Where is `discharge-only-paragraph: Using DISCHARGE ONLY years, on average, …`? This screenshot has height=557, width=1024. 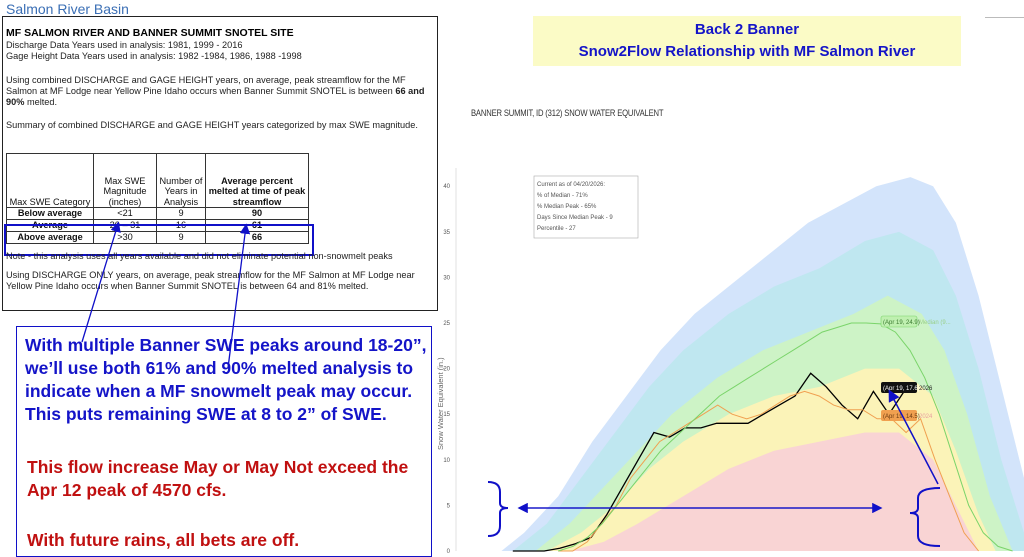
discharge-only-paragraph: Using DISCHARGE ONLY years, on average, … is located at coordinates (210, 280).